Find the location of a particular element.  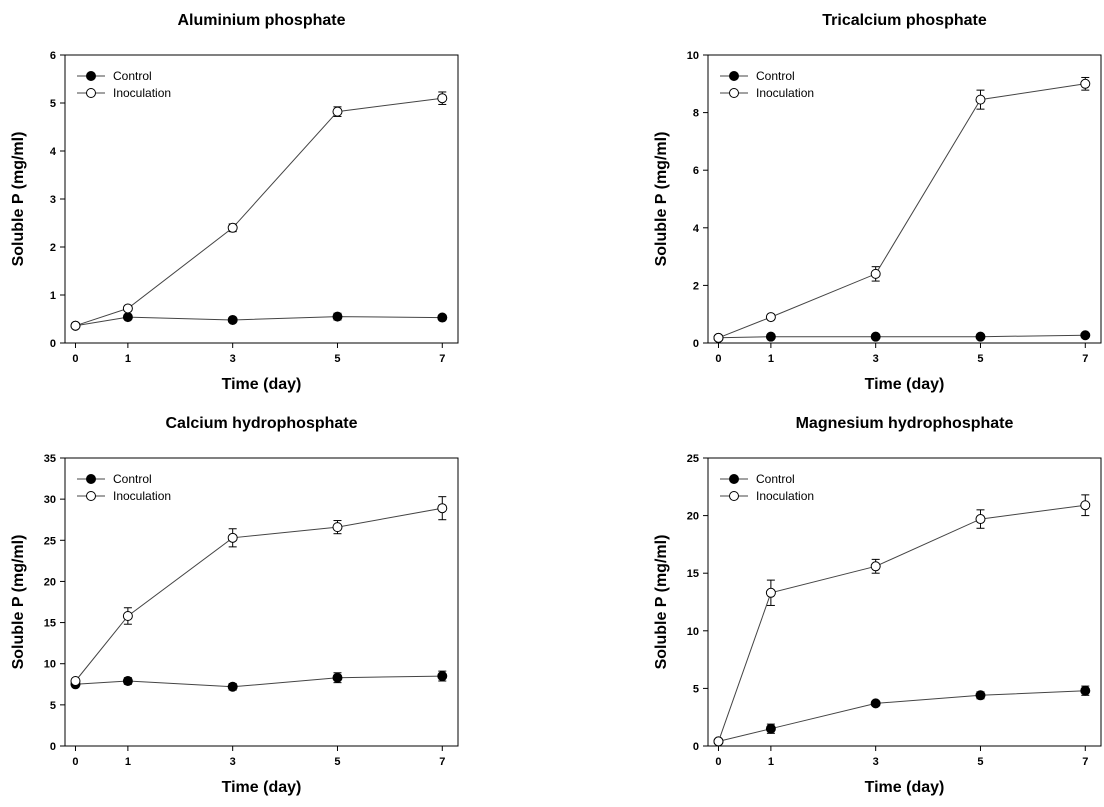

y-tick-label: 30 is located at coordinates (50, 500).